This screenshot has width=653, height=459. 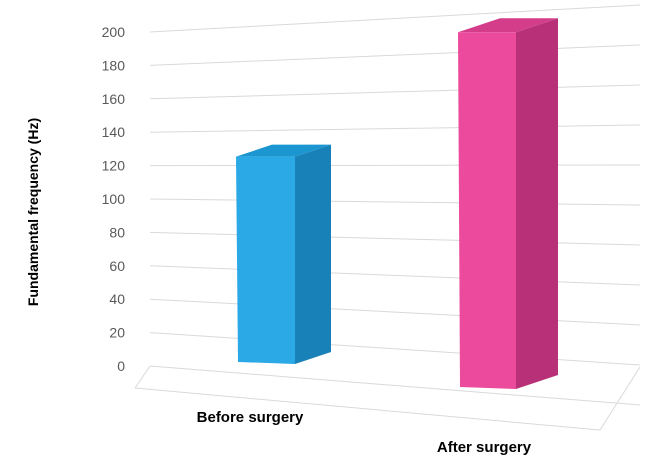 I want to click on bar-top-after-surgery, so click(x=508, y=25).